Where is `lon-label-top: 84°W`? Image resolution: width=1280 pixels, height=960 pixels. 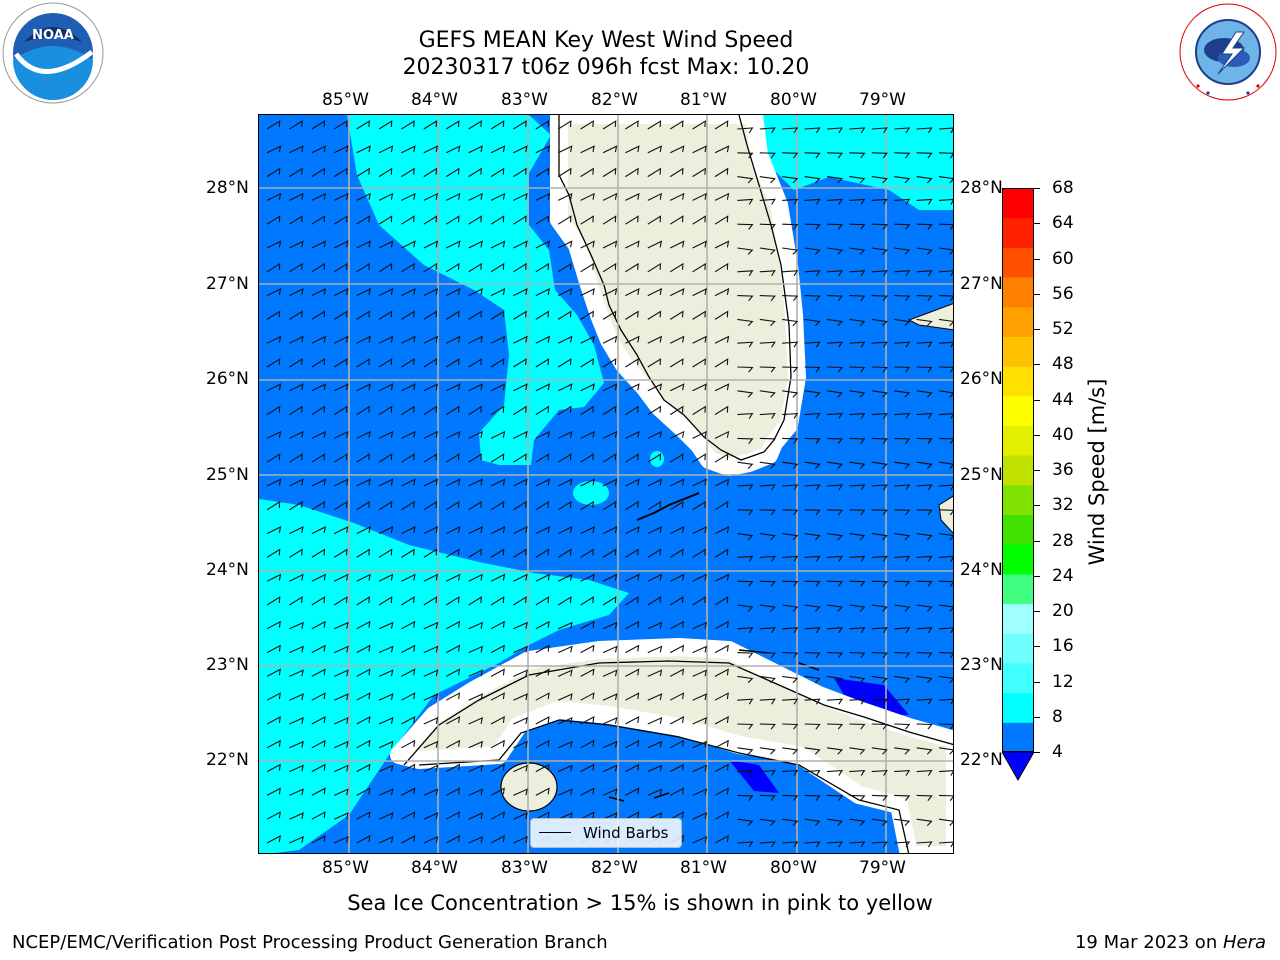 lon-label-top: 84°W is located at coordinates (434, 100).